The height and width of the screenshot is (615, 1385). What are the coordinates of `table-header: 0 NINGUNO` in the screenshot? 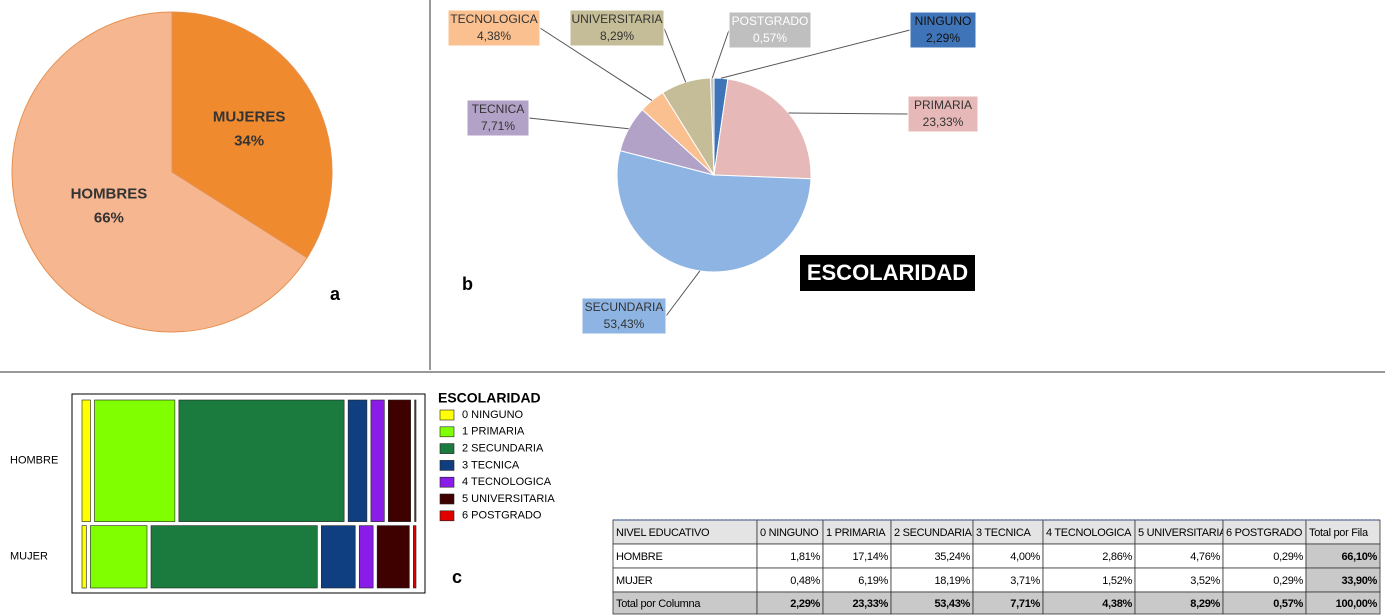 It's located at (789, 533).